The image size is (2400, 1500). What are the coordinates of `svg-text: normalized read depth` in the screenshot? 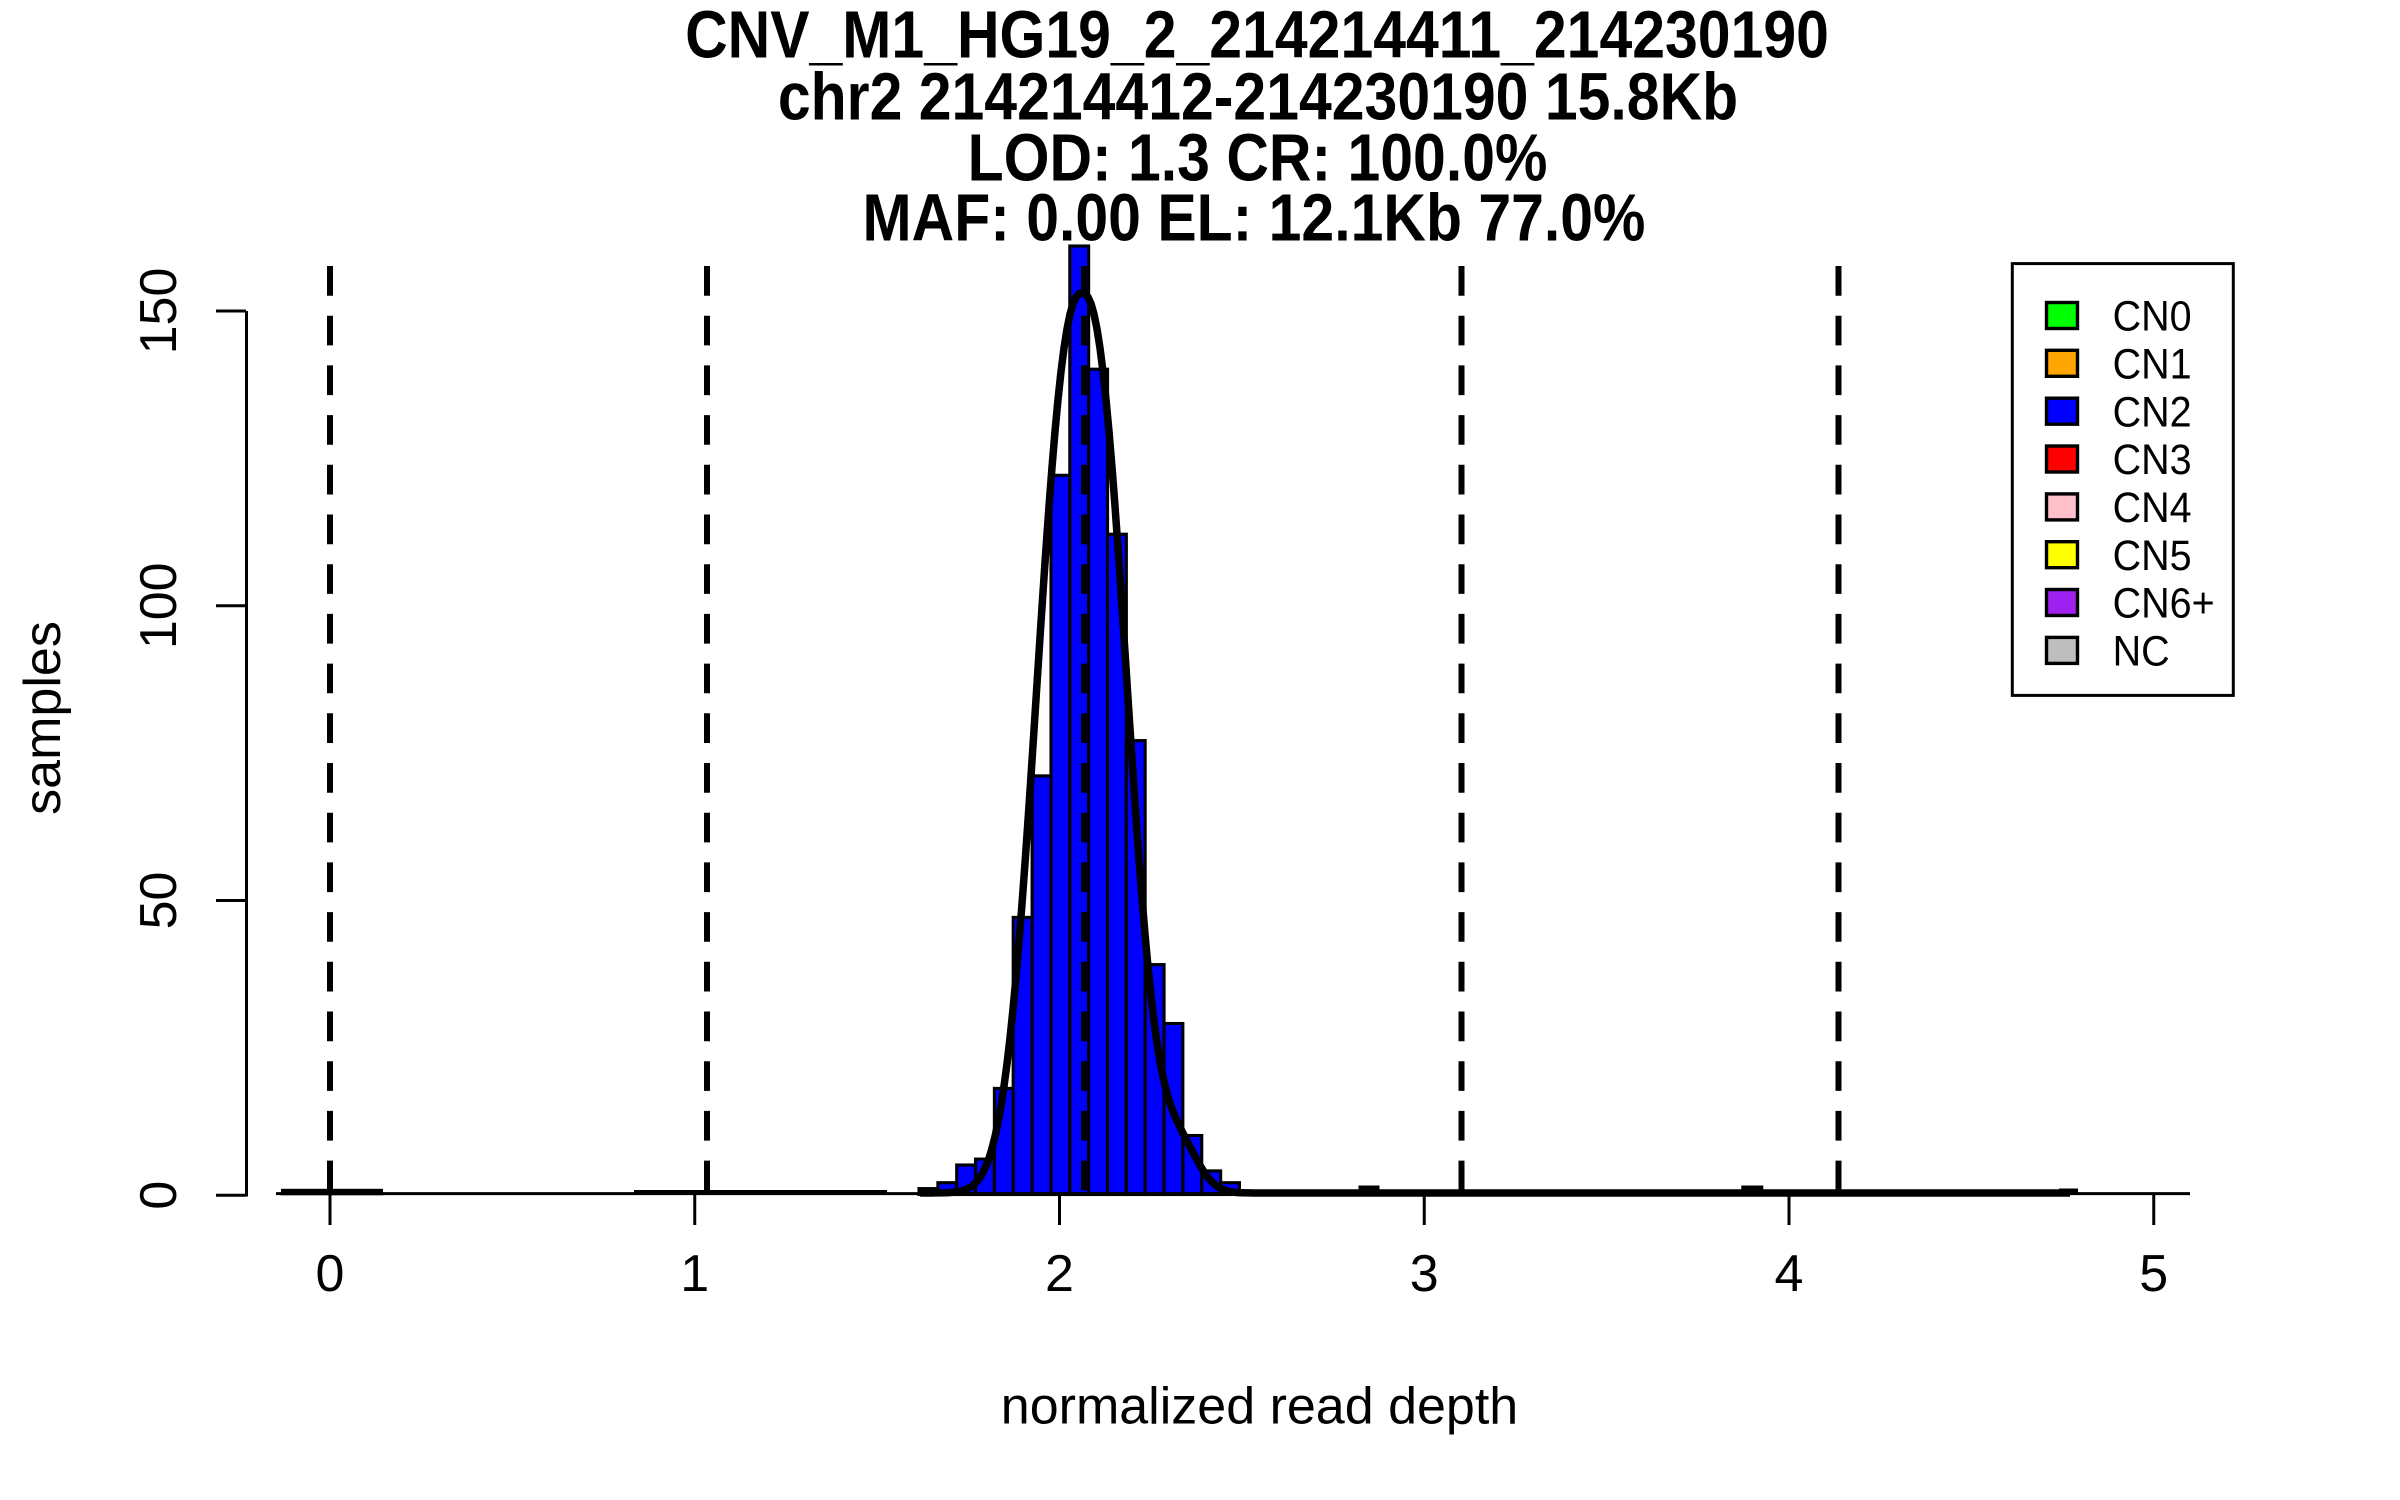 It's located at (1259, 1407).